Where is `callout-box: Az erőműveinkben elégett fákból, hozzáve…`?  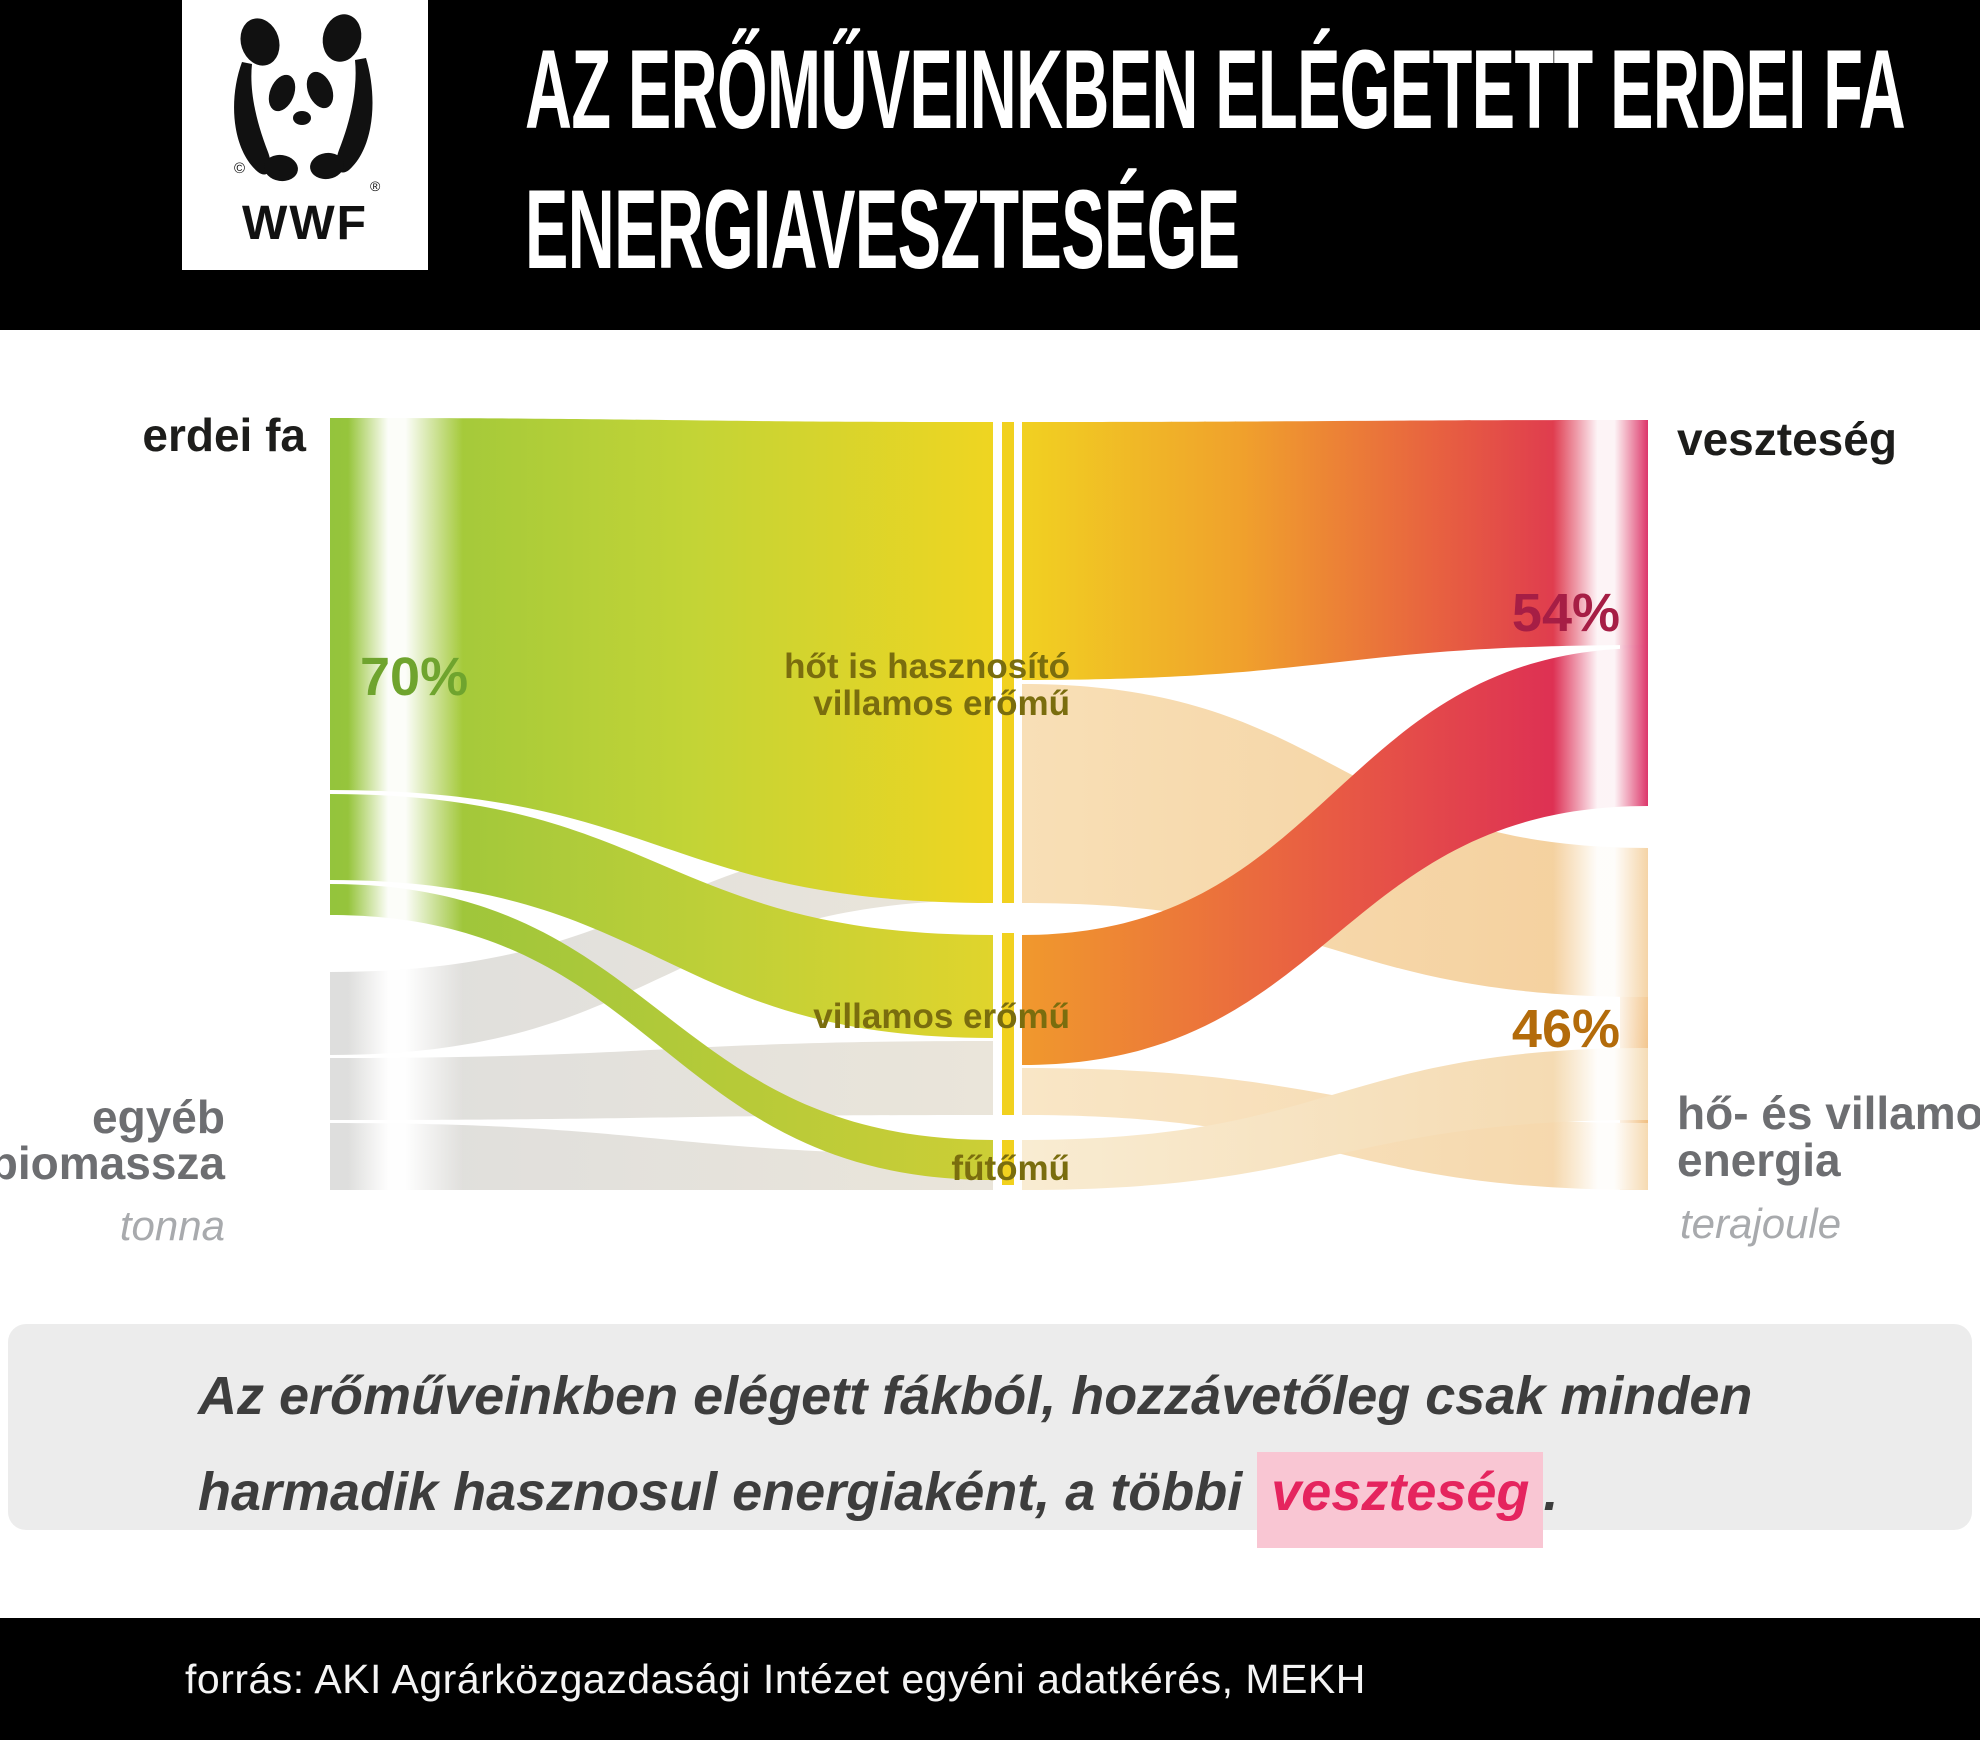 callout-box: Az erőműveinkben elégett fákból, hozzáve… is located at coordinates (990, 1436).